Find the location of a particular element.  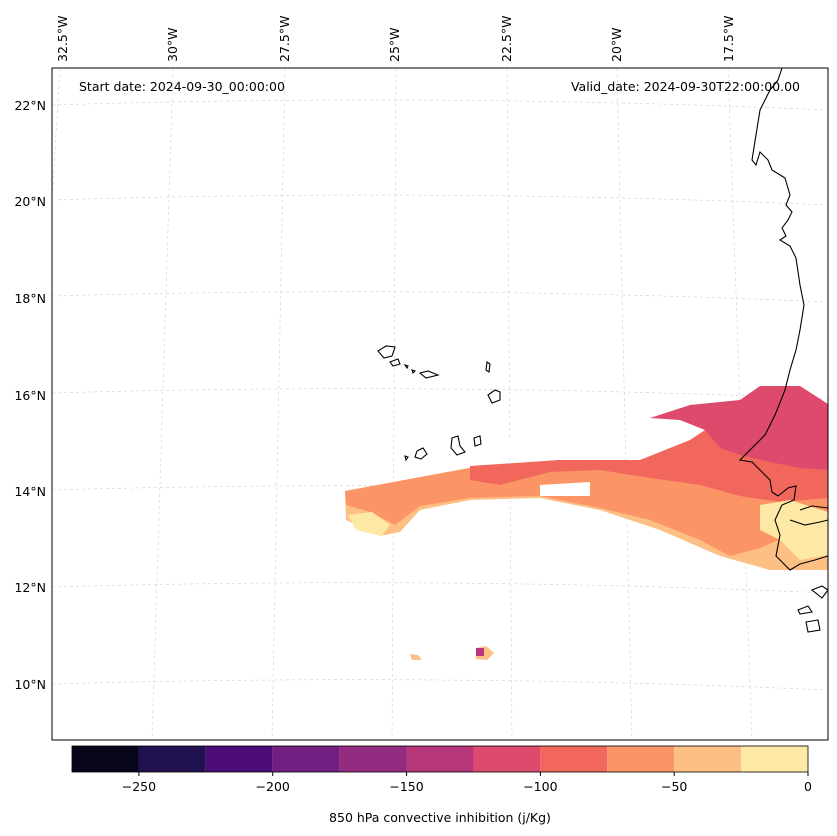

valid-date-label: Valid_date: 2024-09-30T22:00:00.00 is located at coordinates (685, 86).